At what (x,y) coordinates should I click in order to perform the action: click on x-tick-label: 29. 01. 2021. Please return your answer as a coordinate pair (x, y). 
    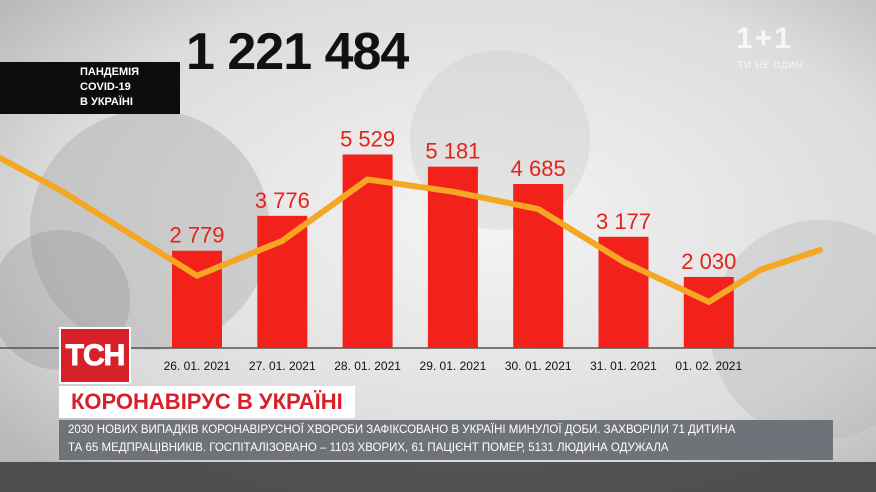
    Looking at the image, I should click on (453, 366).